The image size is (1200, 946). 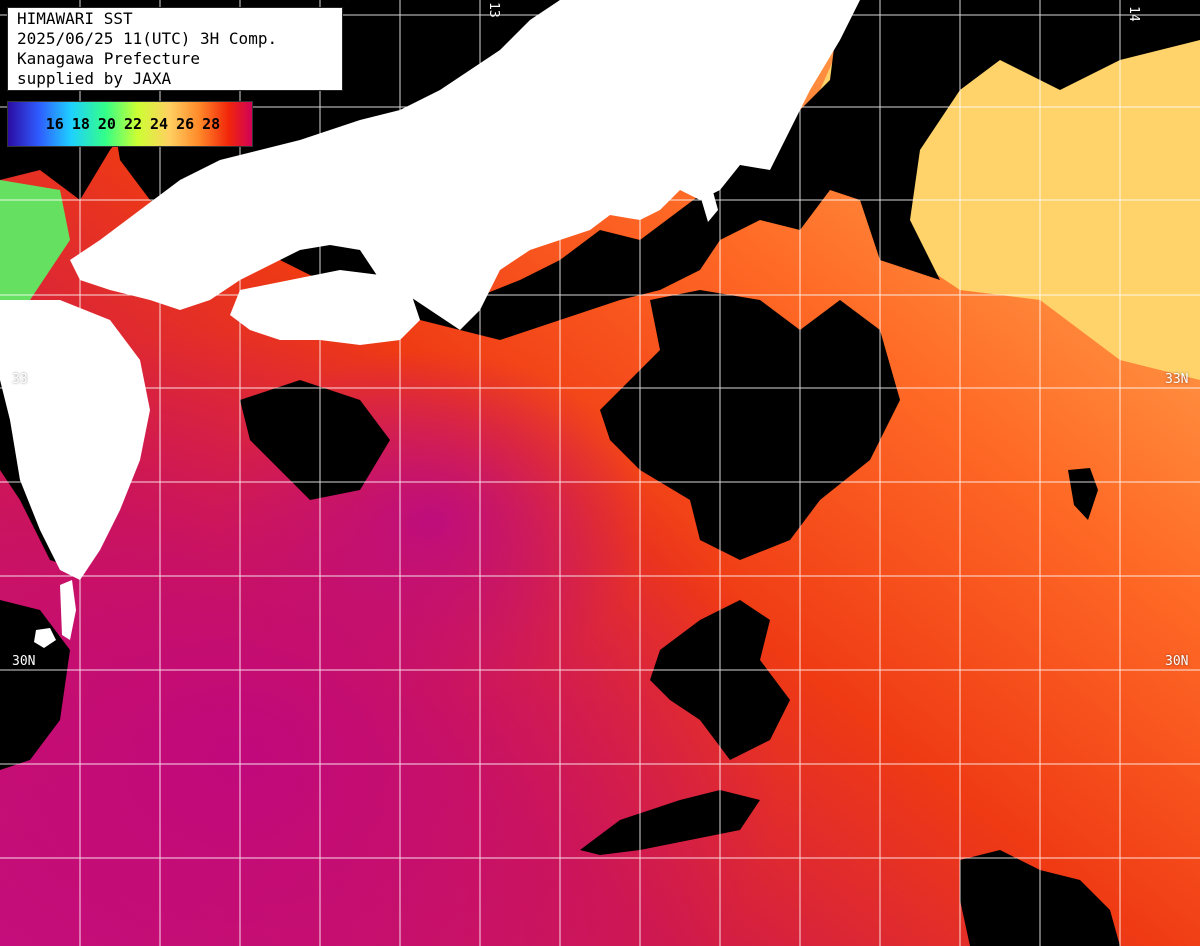 What do you see at coordinates (709, 205) in the screenshot?
I see `land-izu-island` at bounding box center [709, 205].